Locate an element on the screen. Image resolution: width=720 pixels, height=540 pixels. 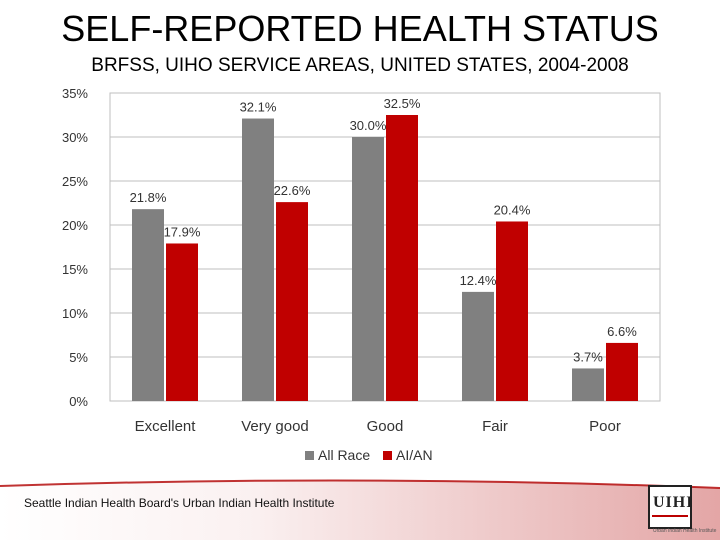
y-tick-label: 30% is located at coordinates (75, 137).